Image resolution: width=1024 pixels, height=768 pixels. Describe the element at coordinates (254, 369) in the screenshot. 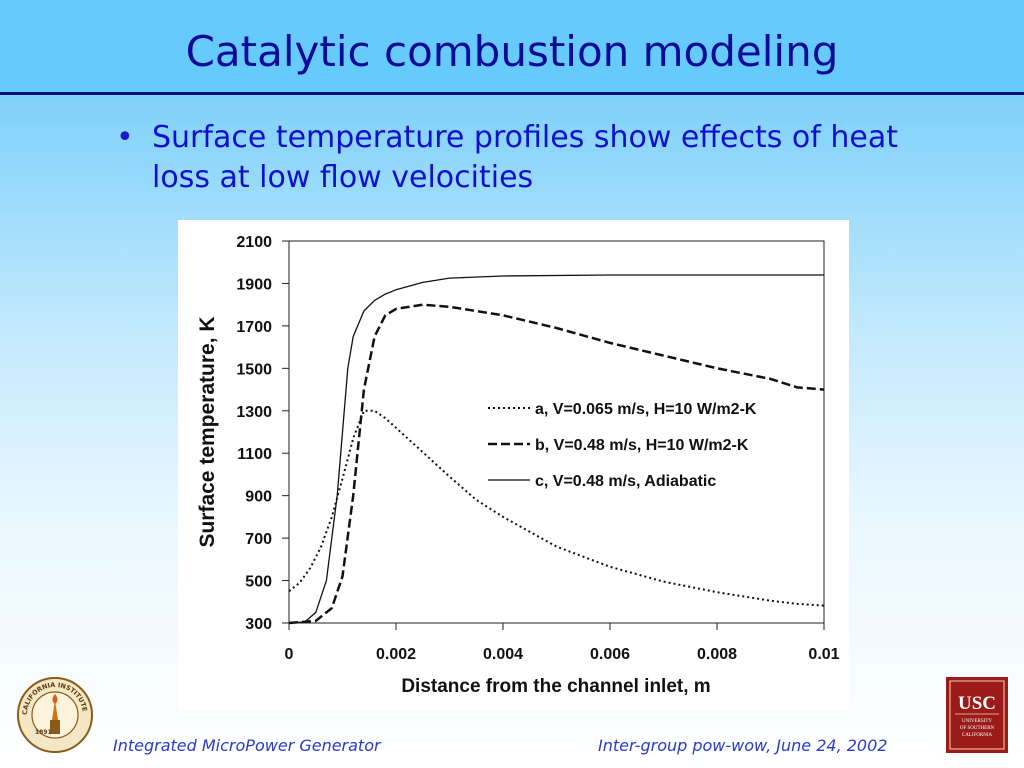

I see `y-tick-label: 1500` at that location.